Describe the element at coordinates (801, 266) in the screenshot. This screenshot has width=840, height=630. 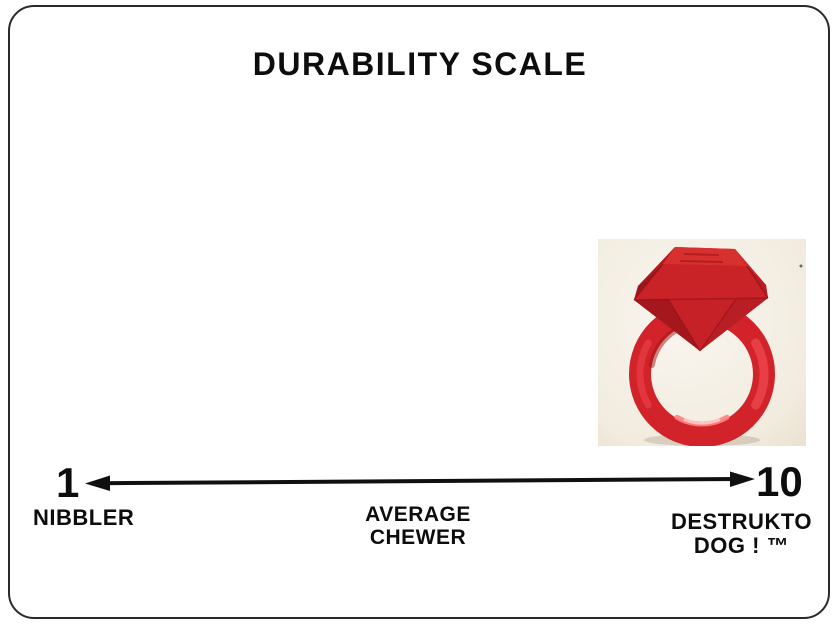
I see `photo-speck` at that location.